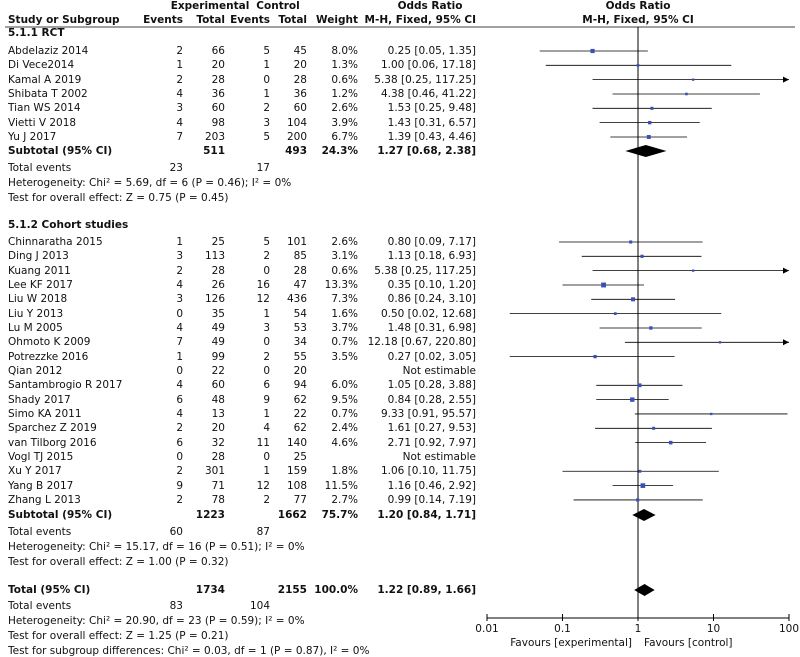 Image resolution: width=800 pixels, height=657 pixels. Describe the element at coordinates (49, 342) in the screenshot. I see `study-name: Ohmoto K 2009` at that location.